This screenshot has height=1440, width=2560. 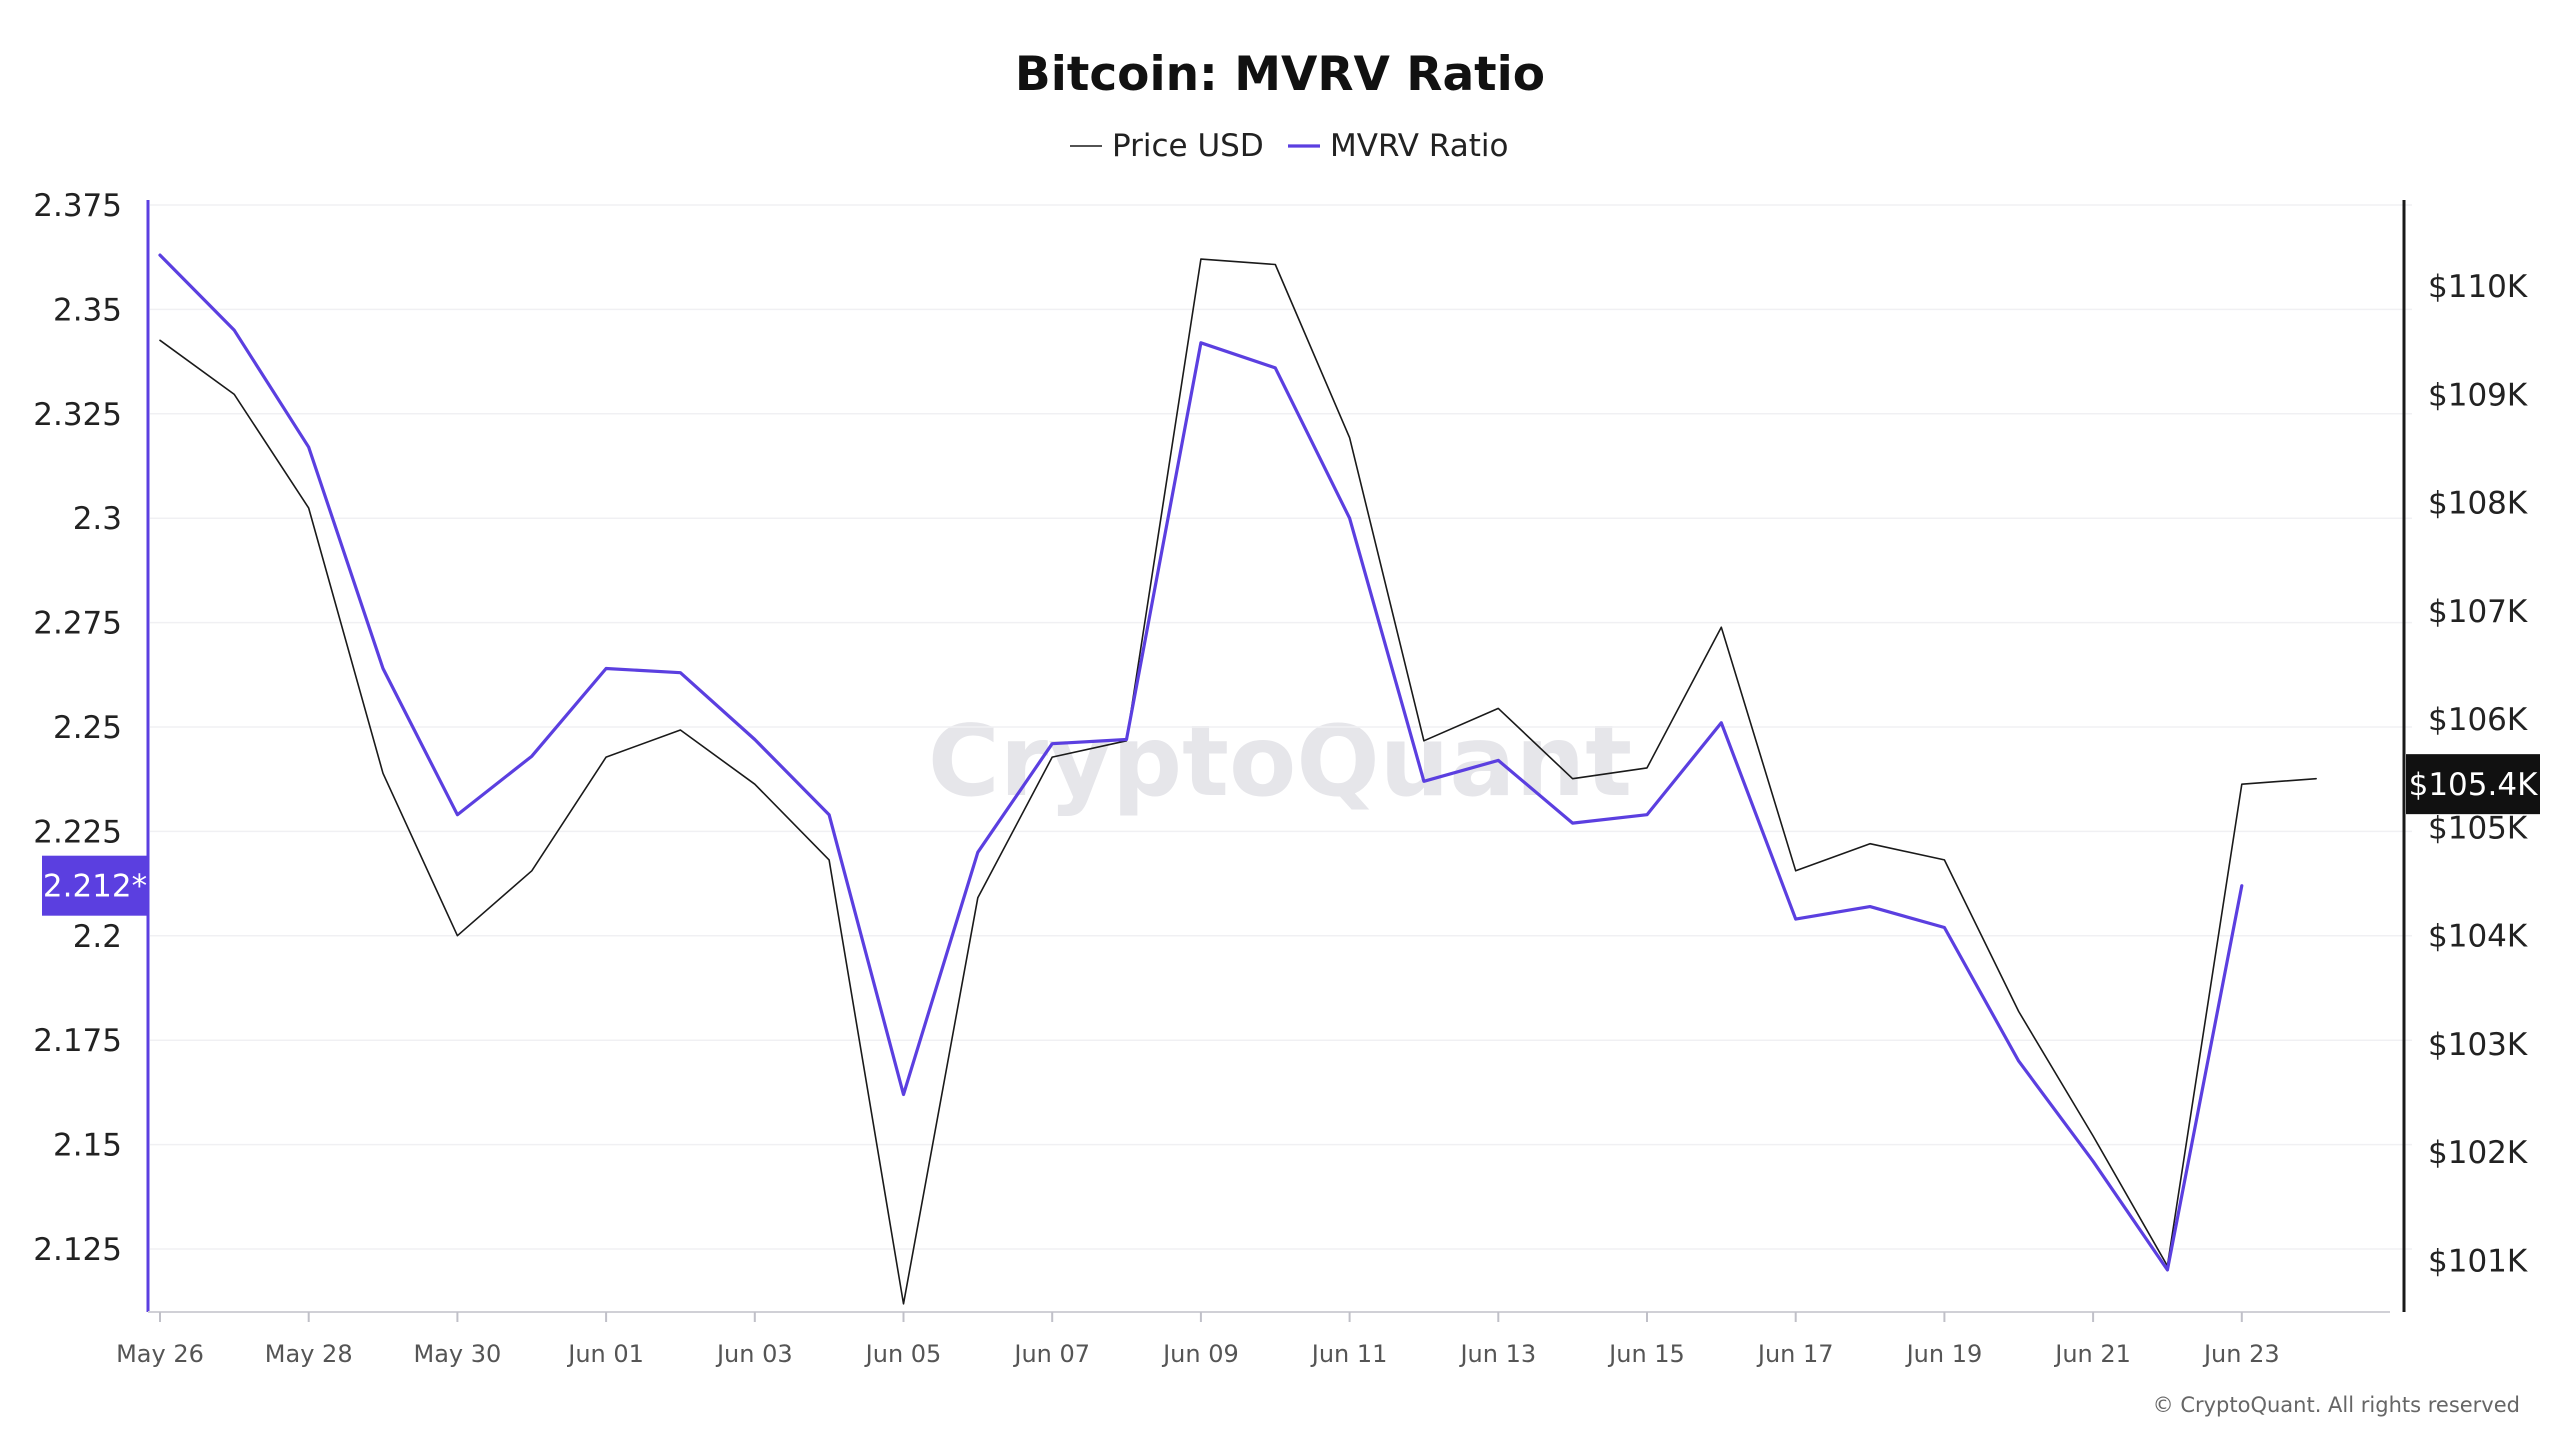 I want to click on y-left-tick-label: 2.15, so click(x=87, y=1146).